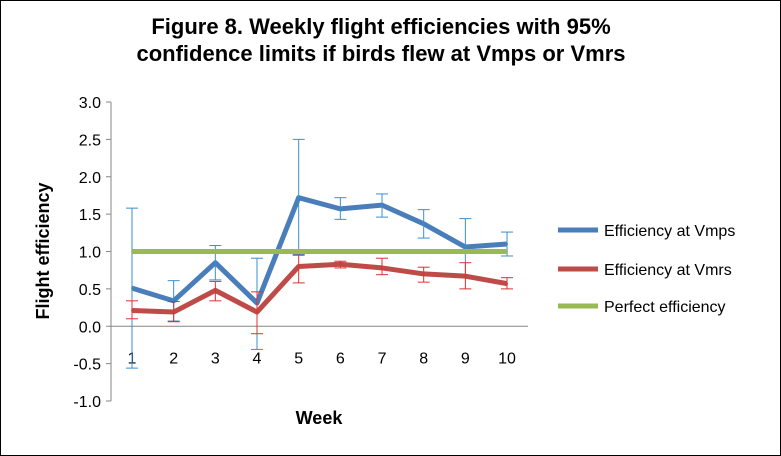 This screenshot has width=781, height=456. What do you see at coordinates (340, 358) in the screenshot?
I see `x-tick-label: 6` at bounding box center [340, 358].